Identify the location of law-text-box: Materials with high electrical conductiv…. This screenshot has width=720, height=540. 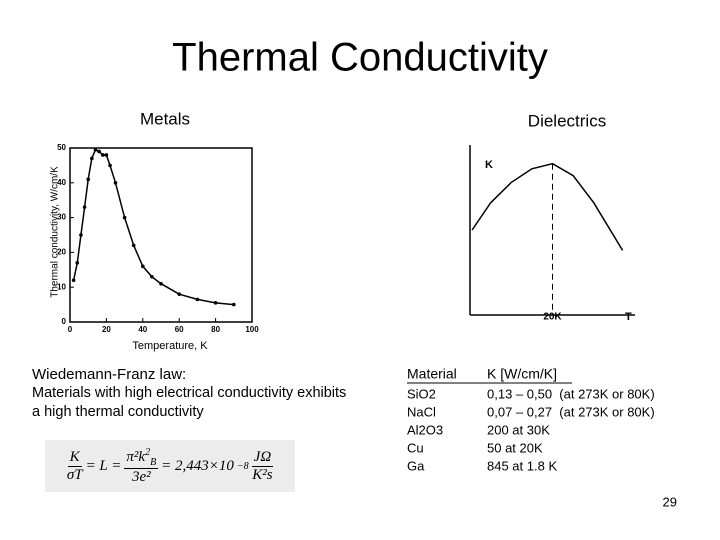
(189, 402).